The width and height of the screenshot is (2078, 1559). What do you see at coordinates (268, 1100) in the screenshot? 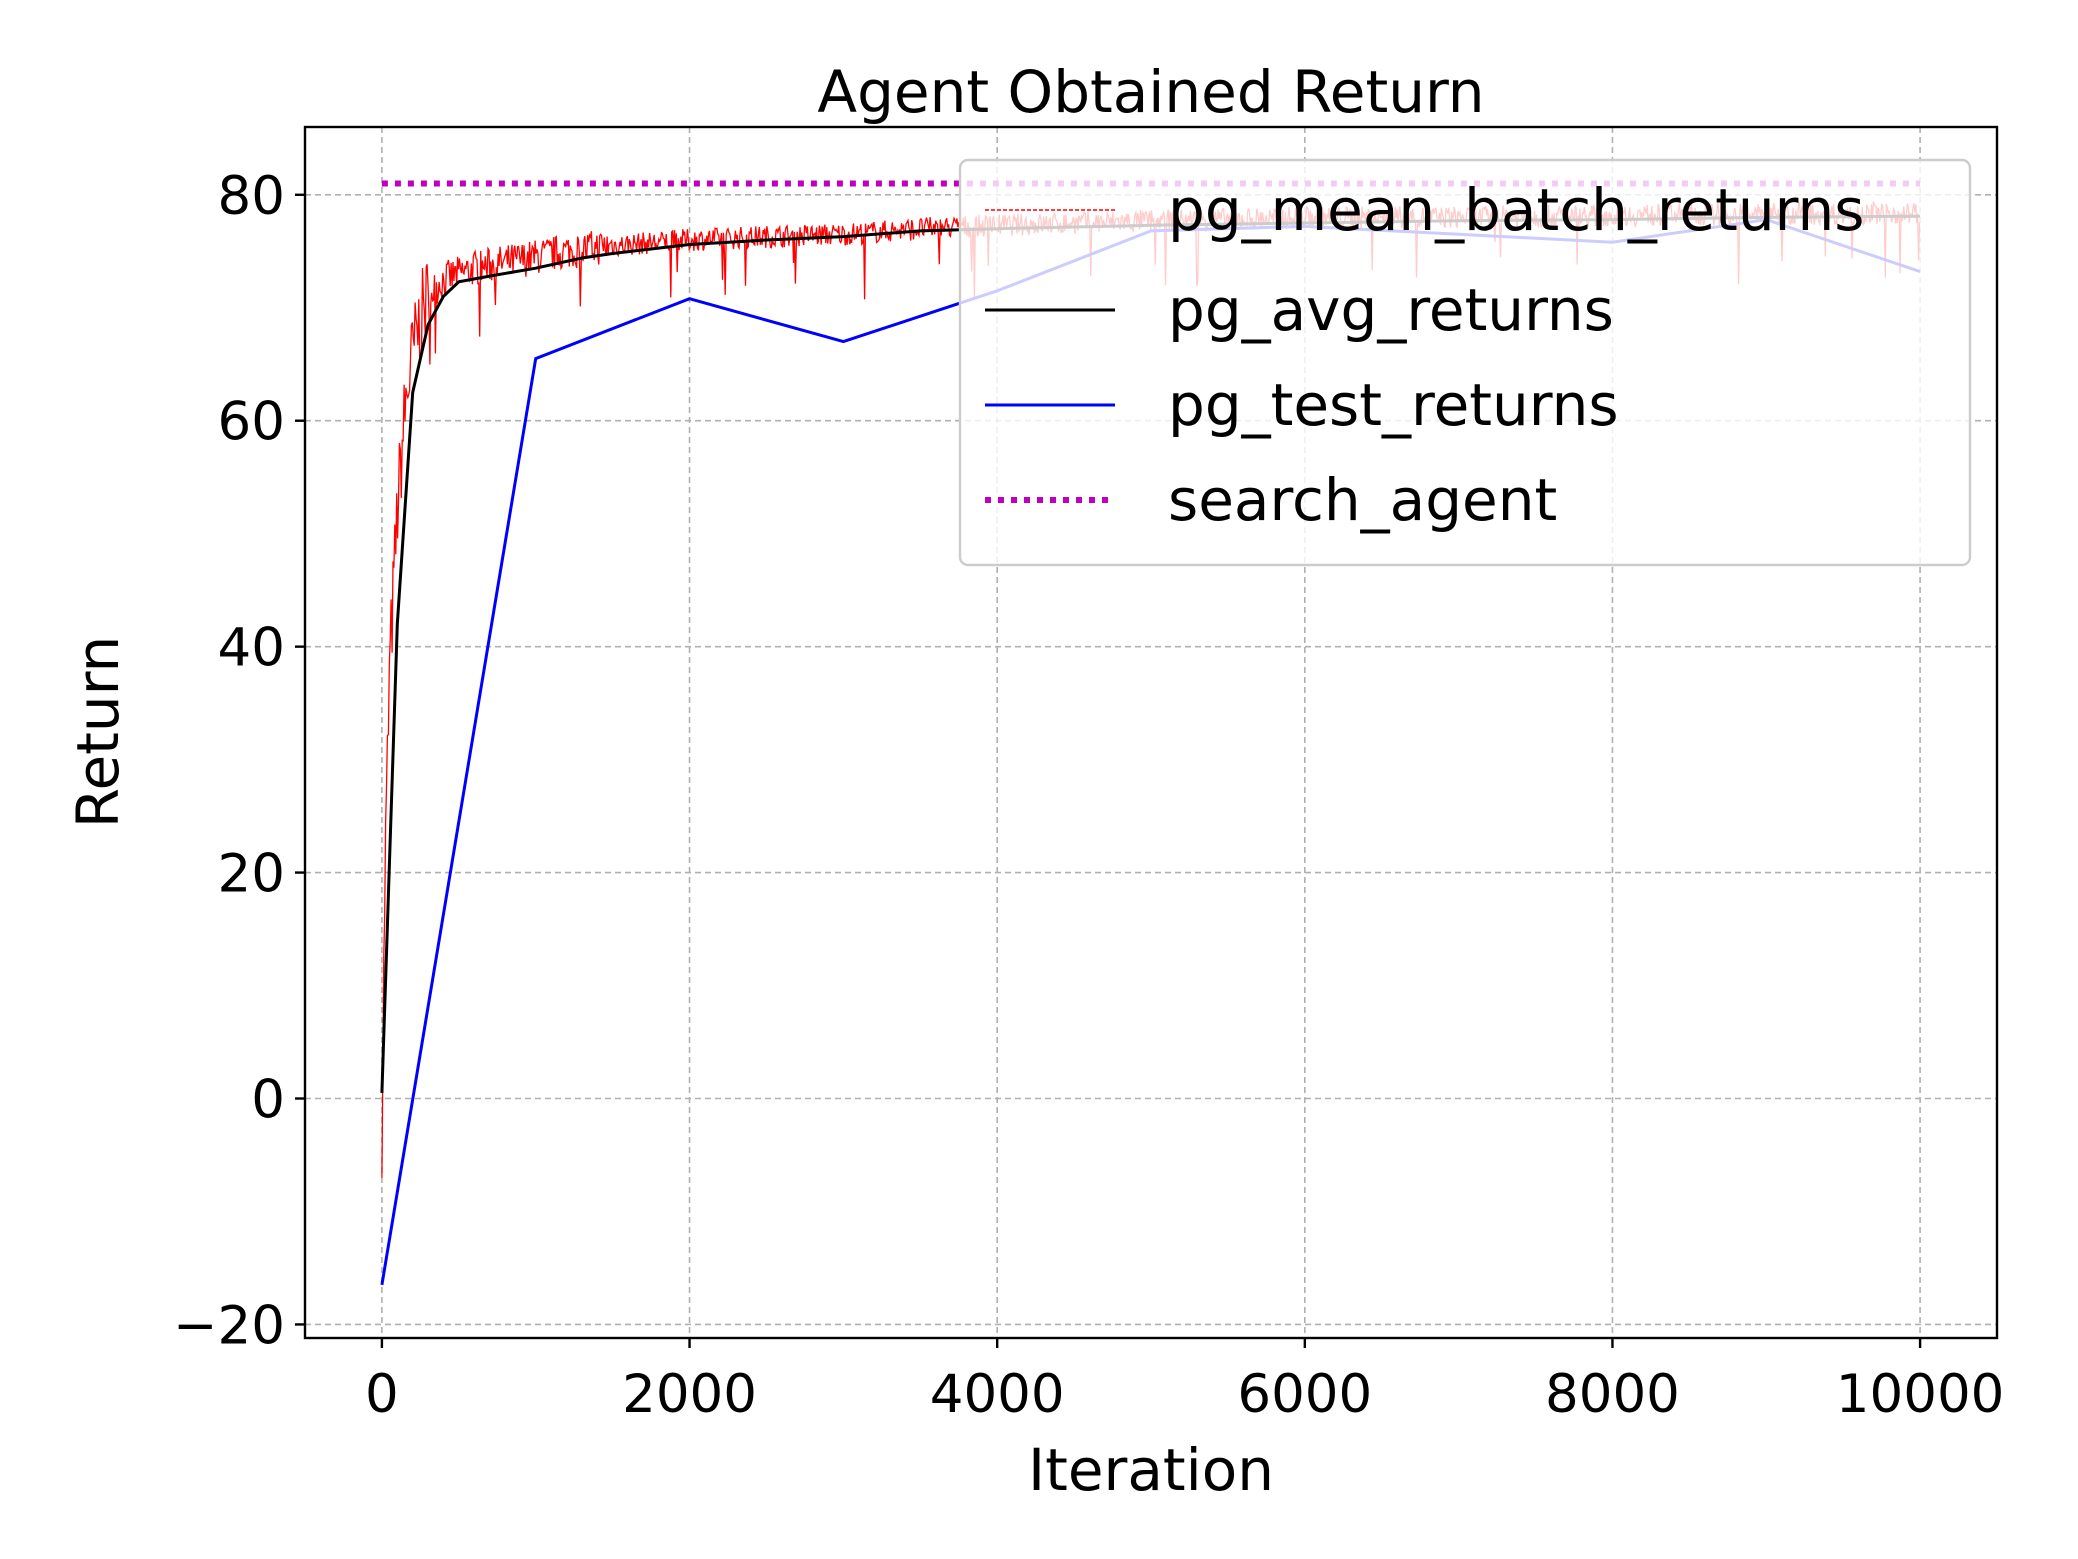
I see `y-tick-label: 0` at bounding box center [268, 1100].